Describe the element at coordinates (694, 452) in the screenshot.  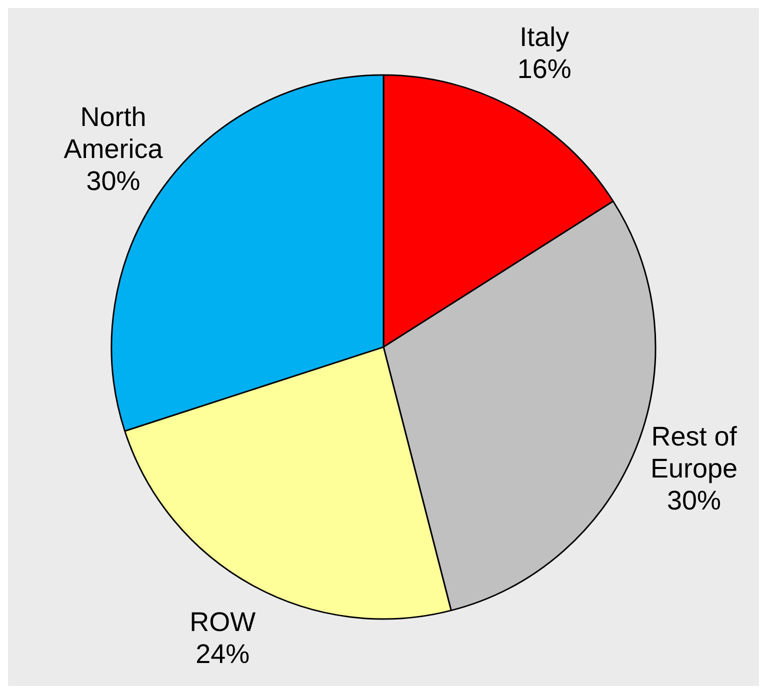
I see `slice-label: Rest of Europe` at that location.